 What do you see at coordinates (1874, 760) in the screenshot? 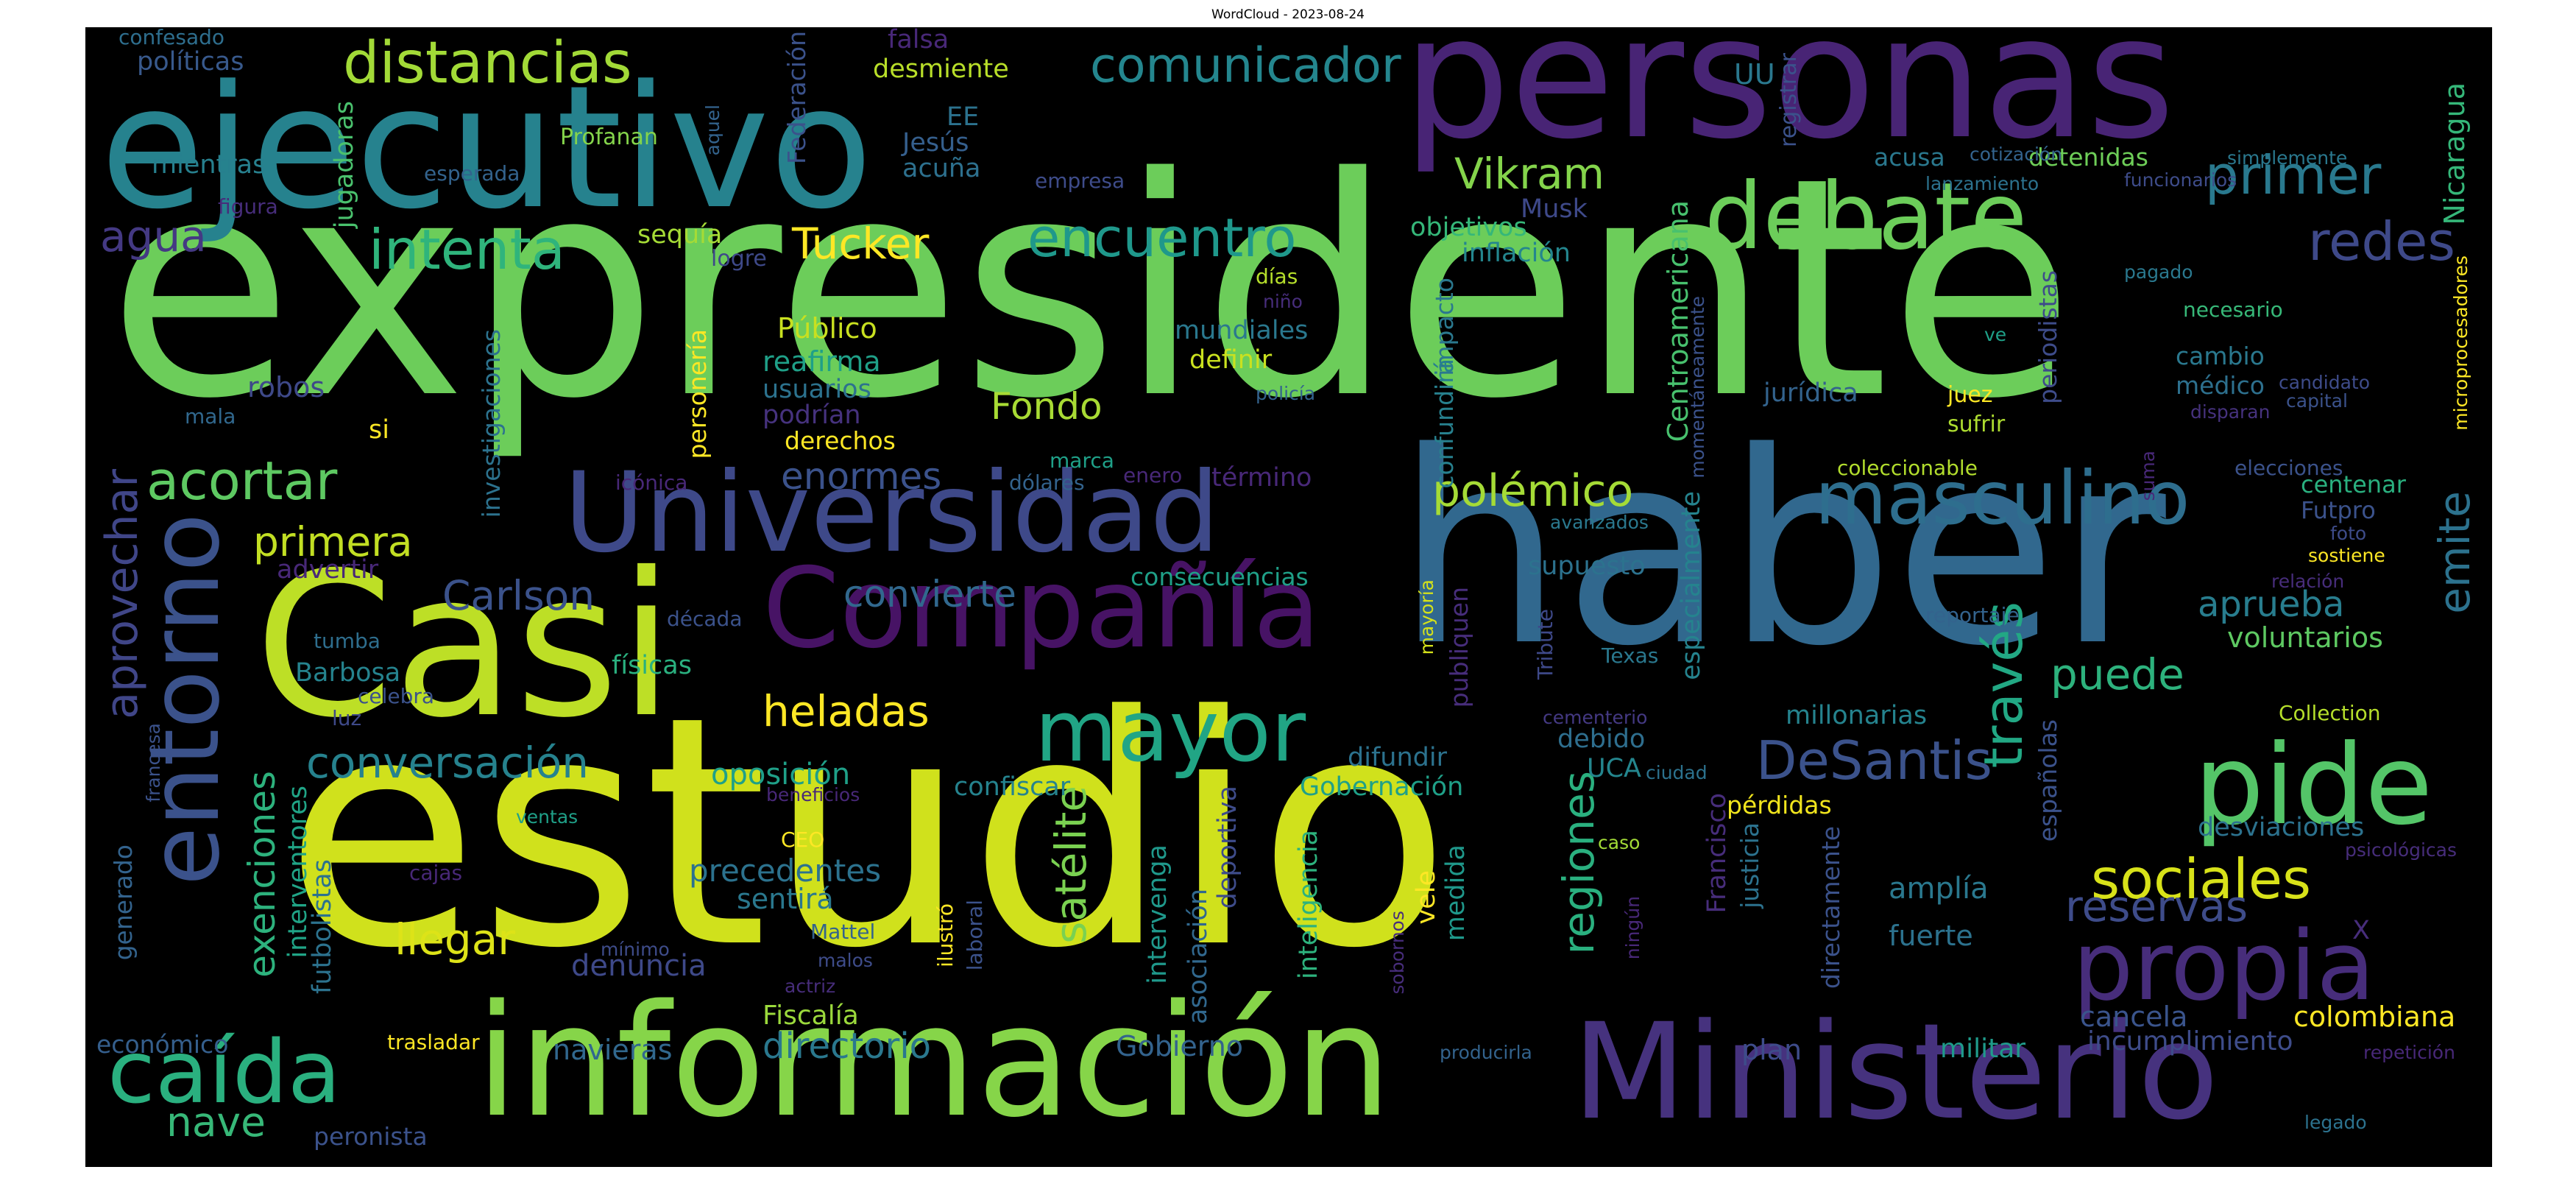
I see `word: DeSantis` at bounding box center [1874, 760].